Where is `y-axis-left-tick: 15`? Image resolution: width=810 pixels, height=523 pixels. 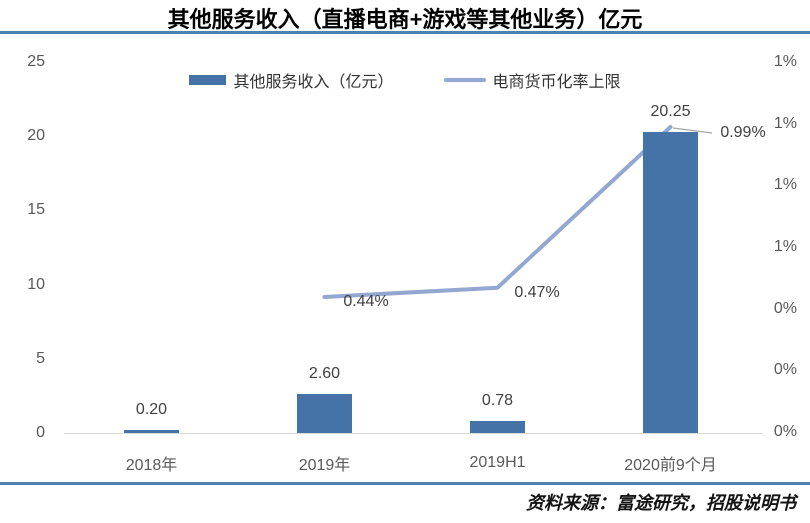
y-axis-left-tick: 15 is located at coordinates (36, 210).